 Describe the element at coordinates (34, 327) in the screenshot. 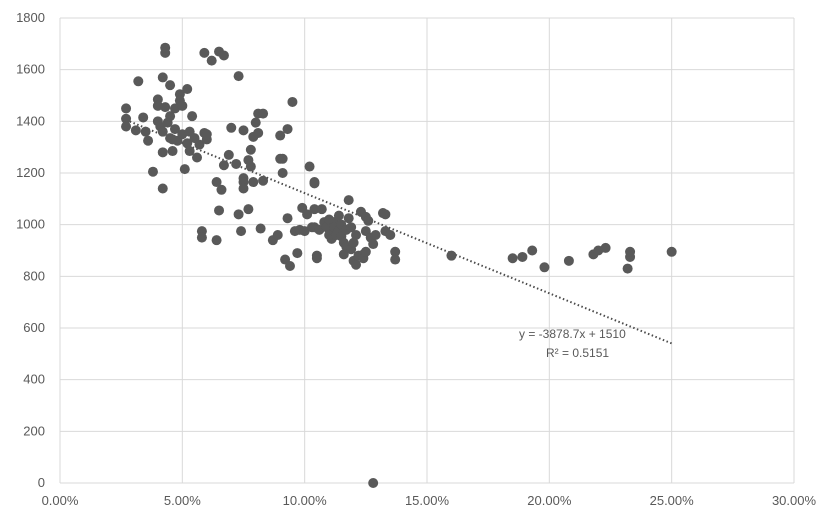

I see `y-tick-label: 600` at that location.